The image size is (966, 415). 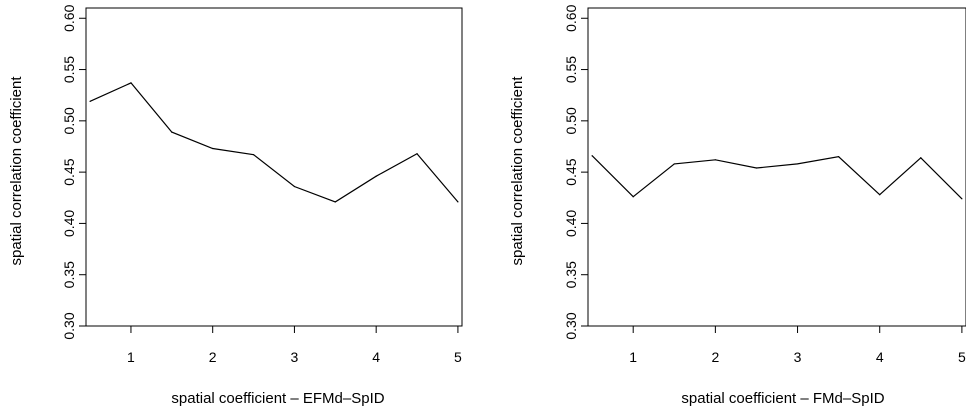 What do you see at coordinates (277, 398) in the screenshot?
I see `x-axis-label: spatial coefficient – EFMd–SpID` at bounding box center [277, 398].